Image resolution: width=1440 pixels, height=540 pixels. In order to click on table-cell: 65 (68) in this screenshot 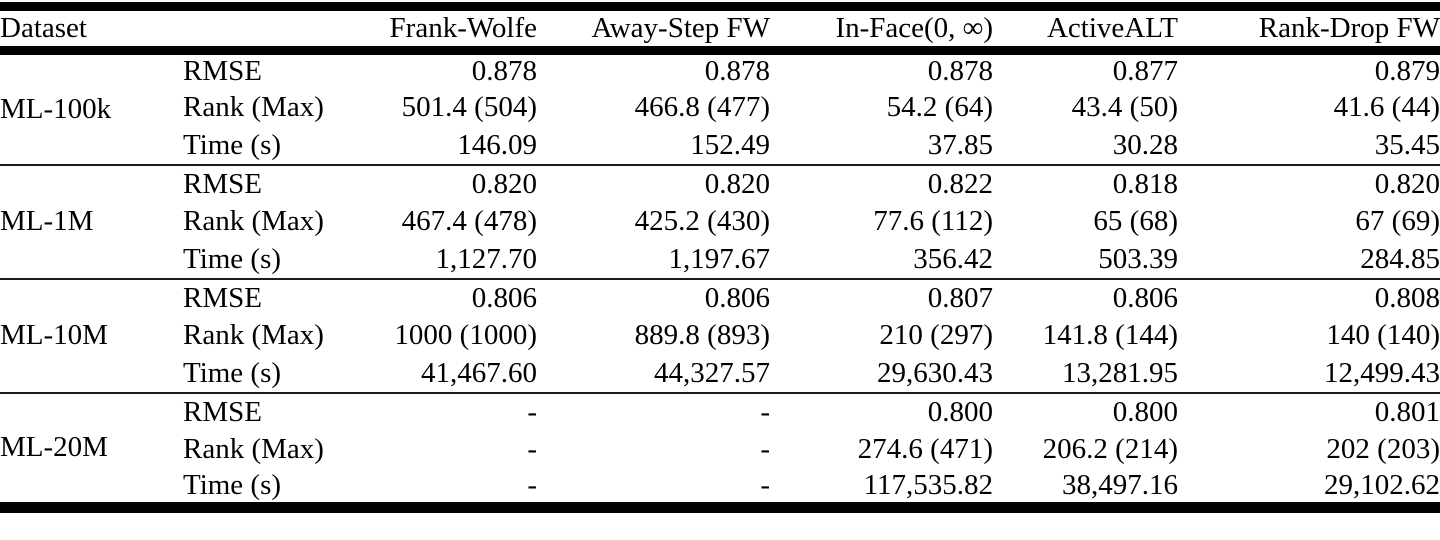, I will do `click(1135, 221)`.